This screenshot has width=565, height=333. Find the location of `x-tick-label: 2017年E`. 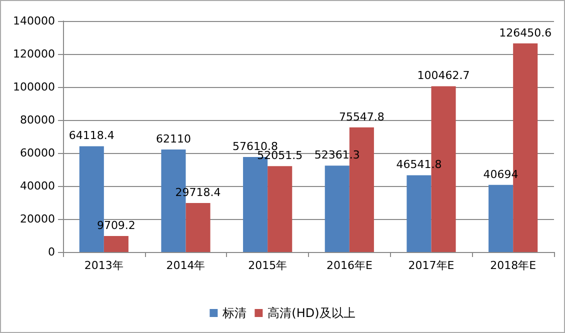

x-tick-label: 2017年E is located at coordinates (431, 265).